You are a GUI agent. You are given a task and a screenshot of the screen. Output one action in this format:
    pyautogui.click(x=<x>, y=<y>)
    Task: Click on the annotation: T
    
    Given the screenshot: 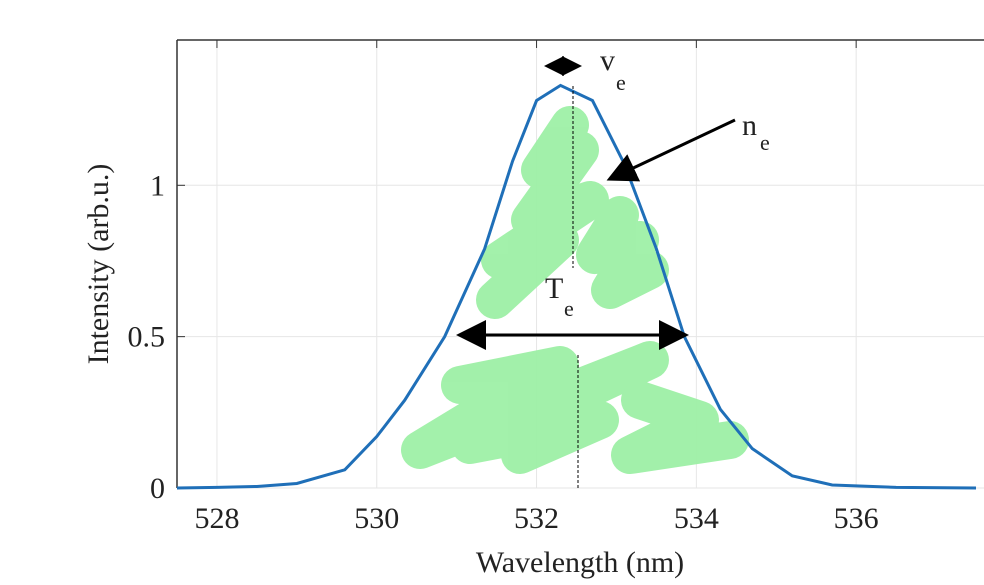 What is the action you would take?
    pyautogui.click(x=554, y=288)
    